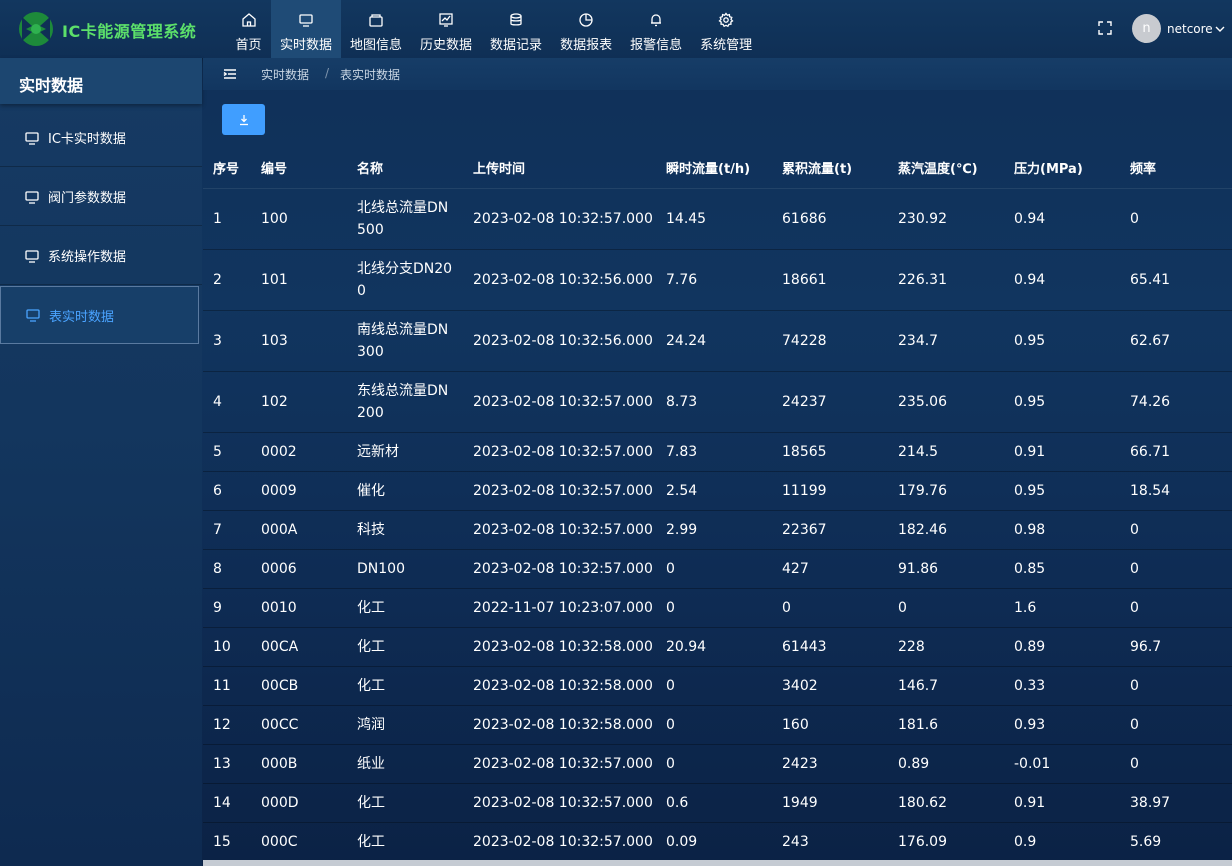 This screenshot has width=1232, height=866. What do you see at coordinates (946, 491) in the screenshot?
I see `table-cell-temp: 179.76` at bounding box center [946, 491].